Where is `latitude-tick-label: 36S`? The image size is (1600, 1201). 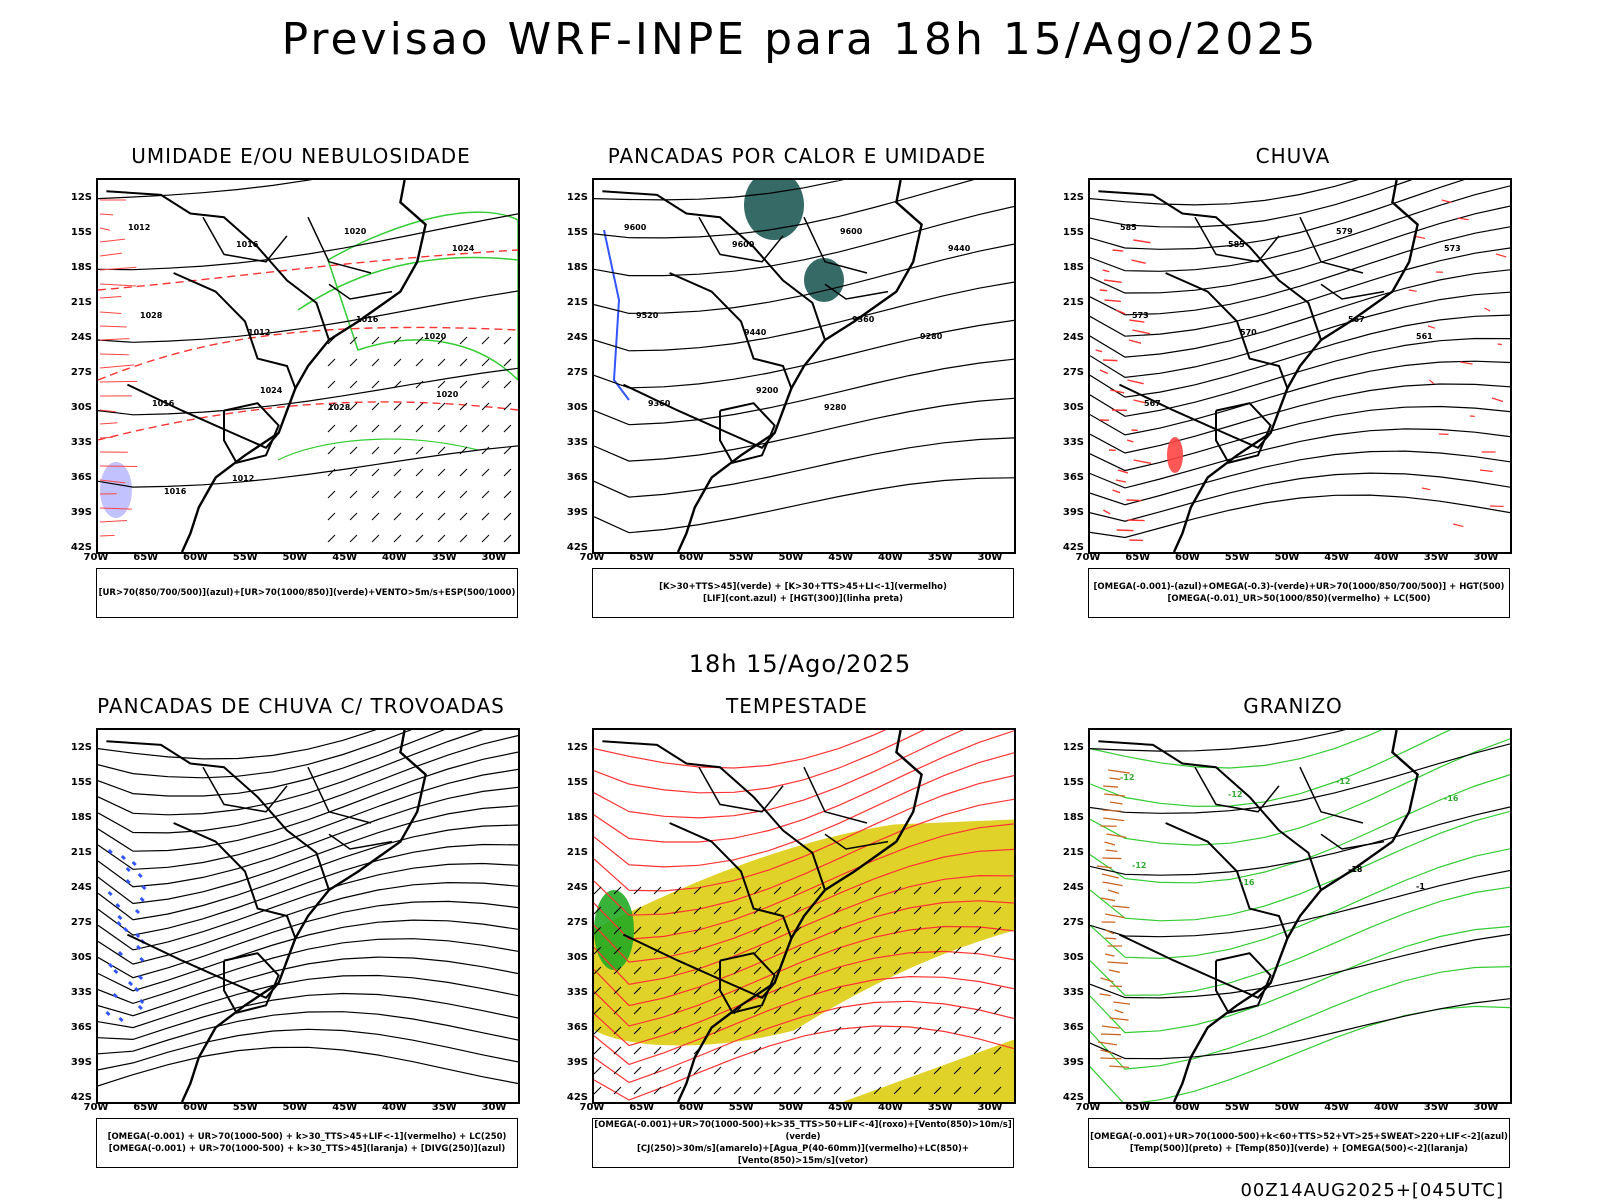 latitude-tick-label: 36S is located at coordinates (573, 477).